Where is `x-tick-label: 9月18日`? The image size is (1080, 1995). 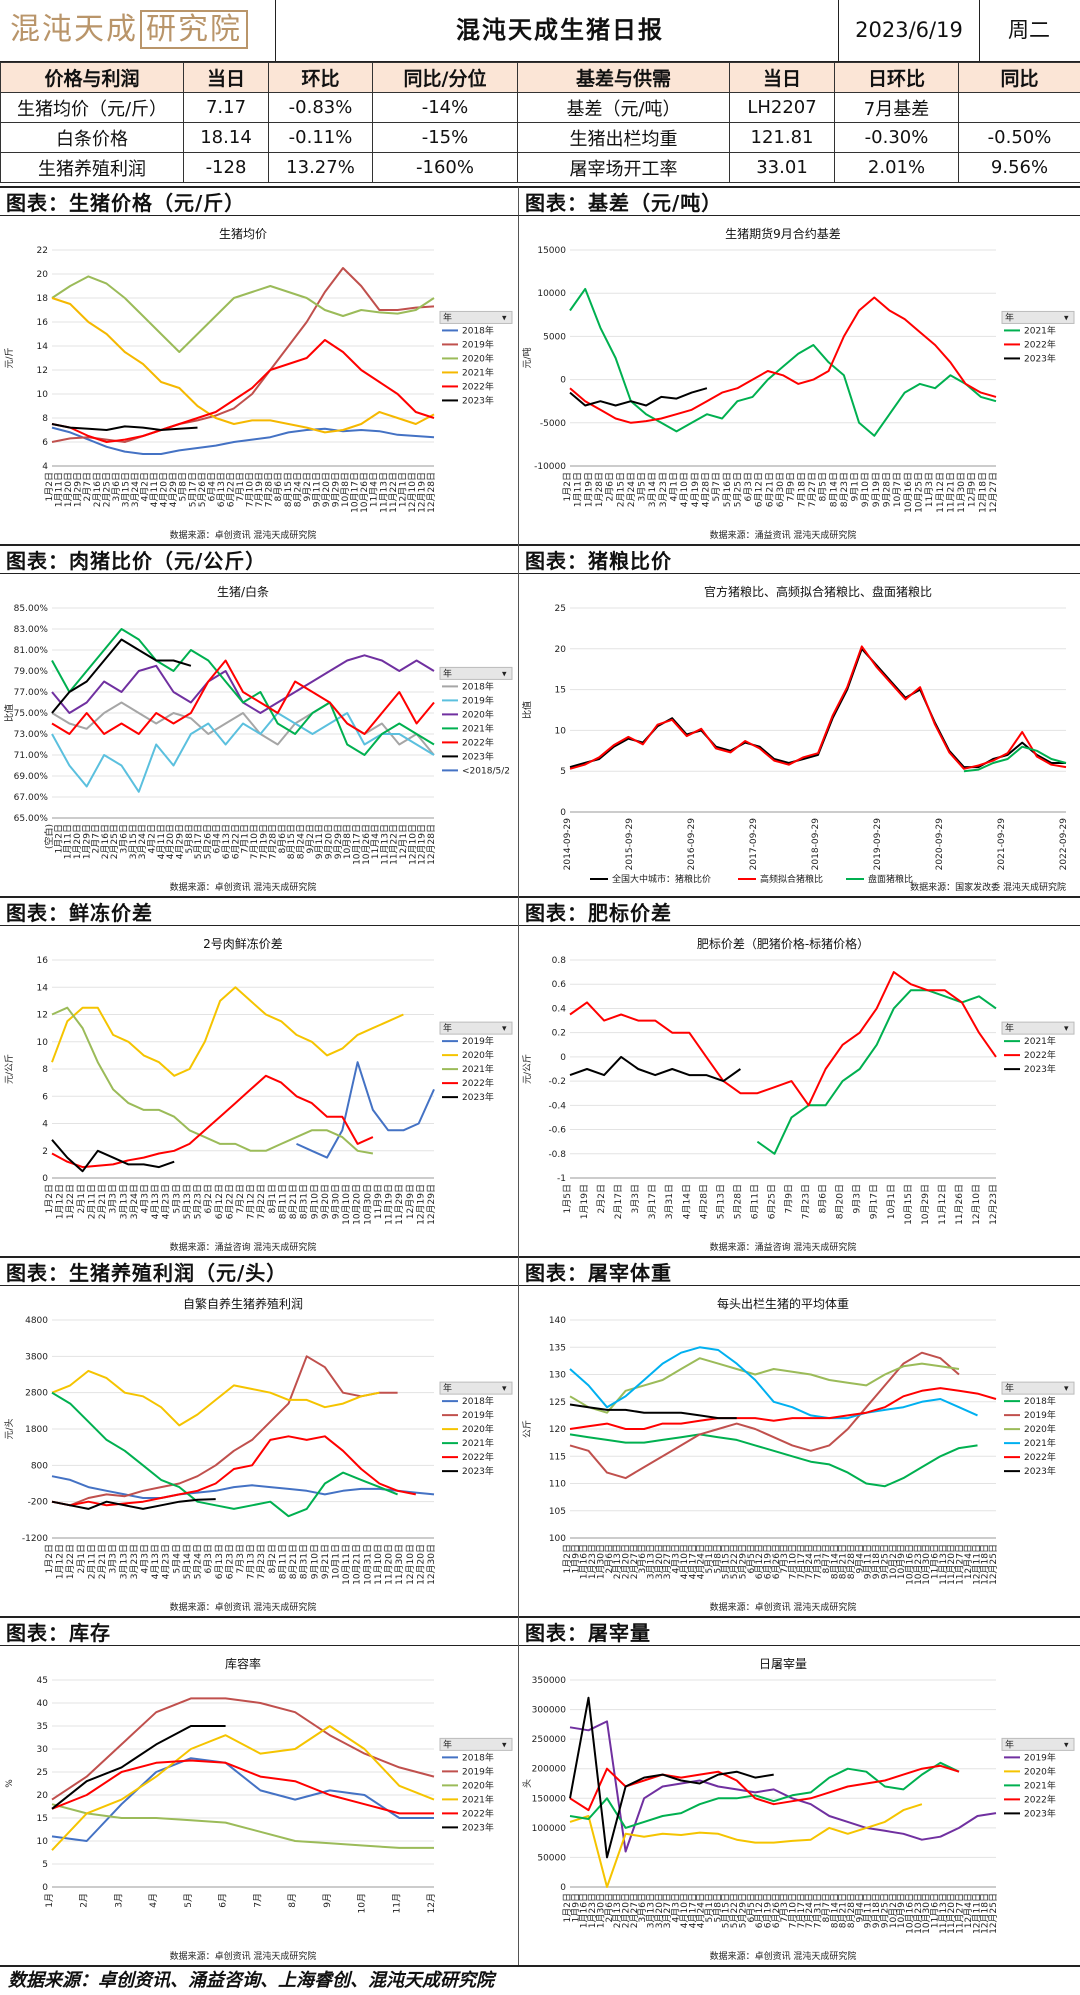 x-tick-label: 9月18日 is located at coordinates (876, 1910).